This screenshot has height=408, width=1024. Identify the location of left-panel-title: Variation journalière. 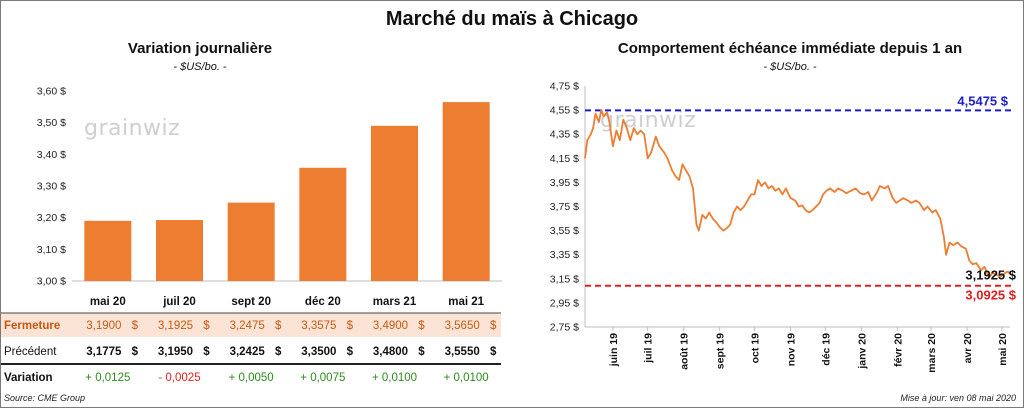
(200, 48).